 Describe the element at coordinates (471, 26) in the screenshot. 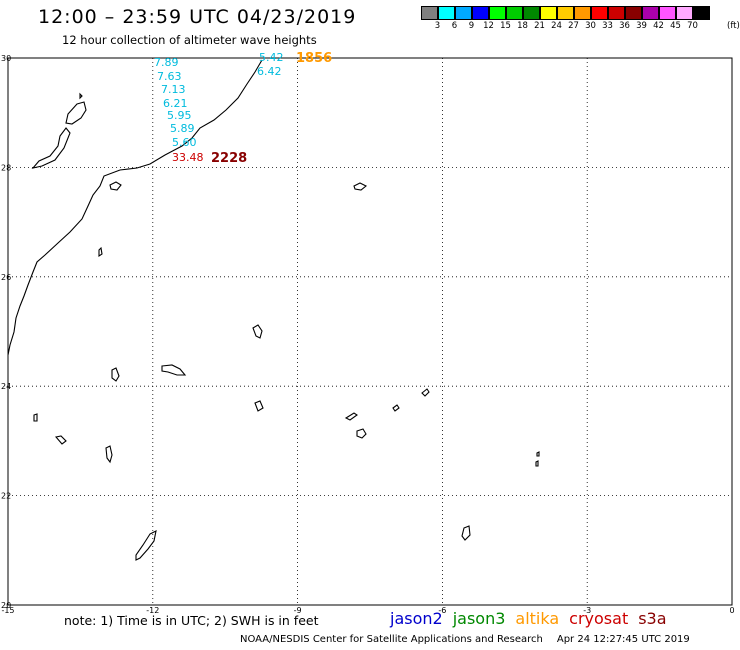

I see `legend-label: 9` at that location.